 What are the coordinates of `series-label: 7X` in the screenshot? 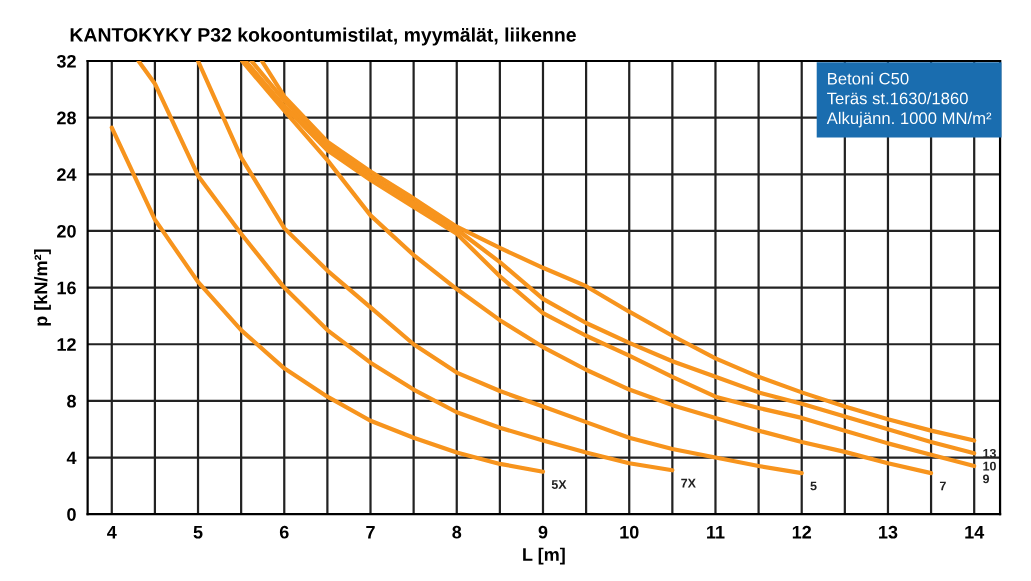 It's located at (688, 483).